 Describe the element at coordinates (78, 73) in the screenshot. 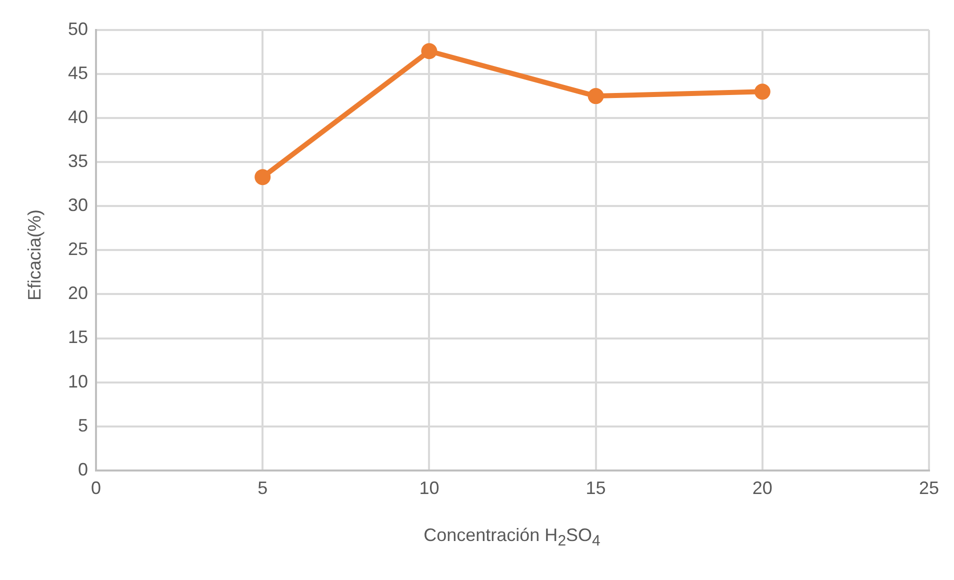

I see `y-tick-label: 45` at that location.